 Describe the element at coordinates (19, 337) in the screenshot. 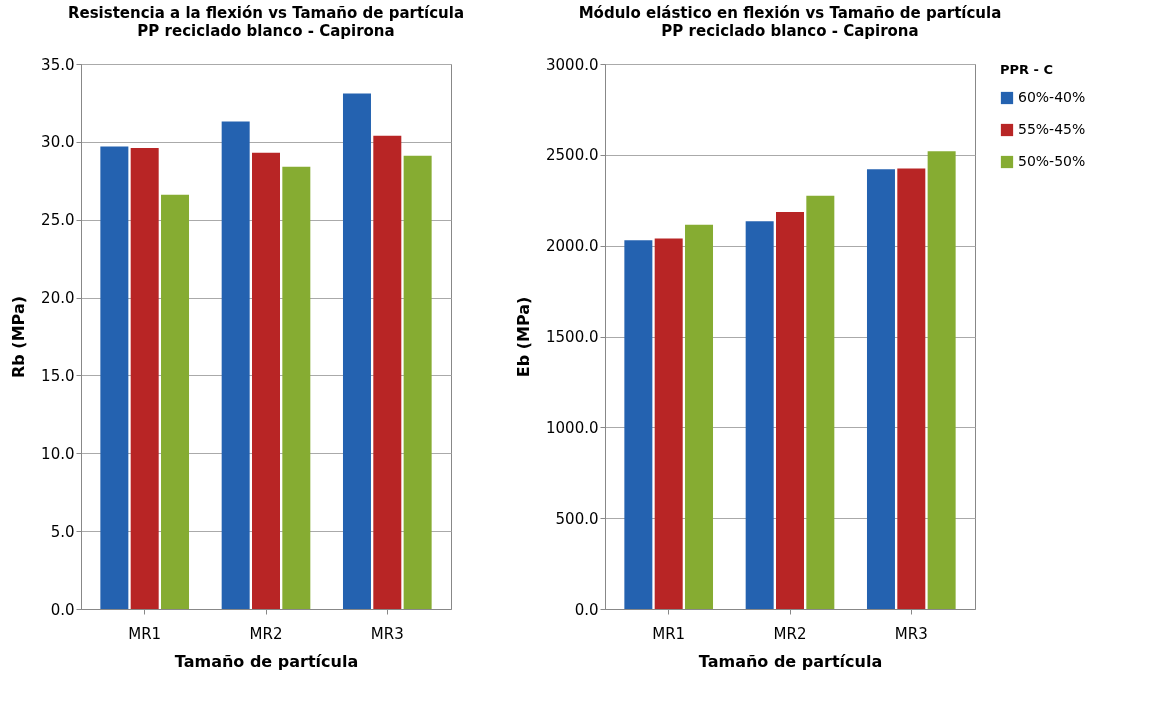

I see `y-axis-title: Rb (MPa)` at that location.